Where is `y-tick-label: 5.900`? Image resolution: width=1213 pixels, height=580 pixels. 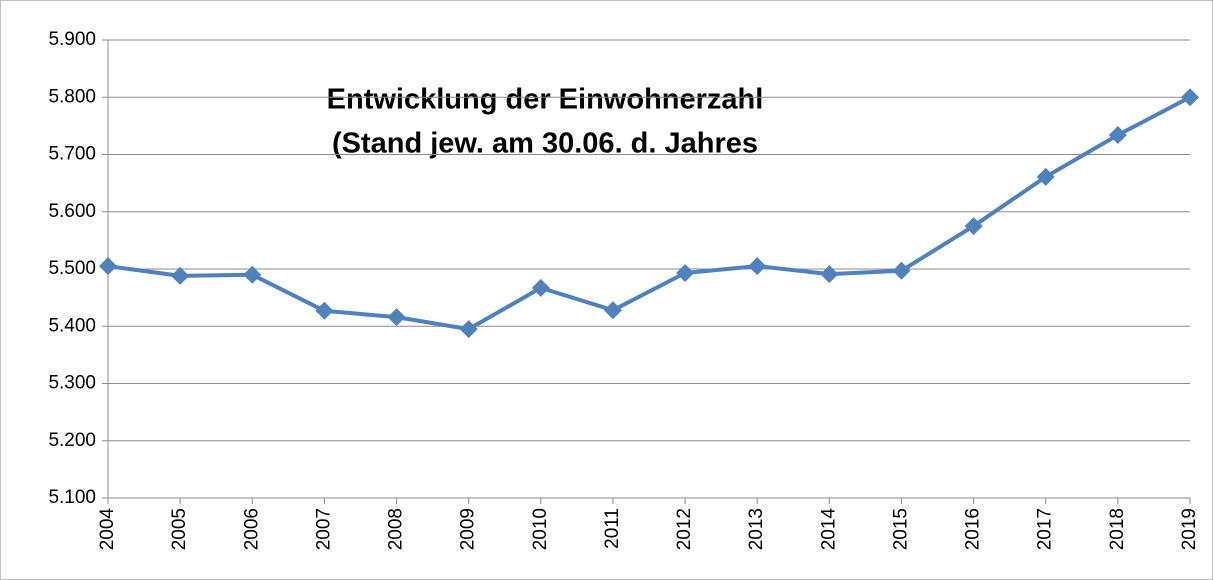 y-tick-label: 5.900 is located at coordinates (72, 39).